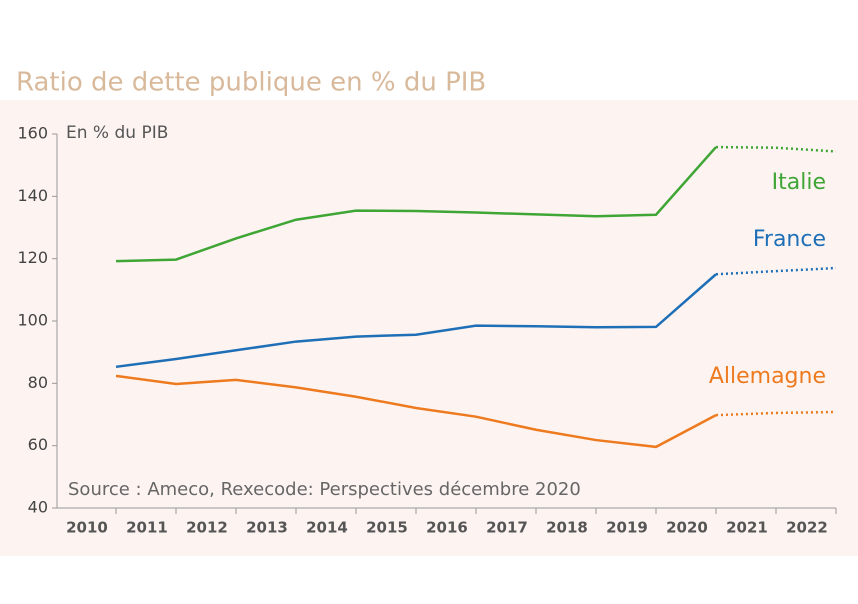 This screenshot has height=604, width=858. Describe the element at coordinates (387, 528) in the screenshot. I see `x-tick-label: 2015` at that location.